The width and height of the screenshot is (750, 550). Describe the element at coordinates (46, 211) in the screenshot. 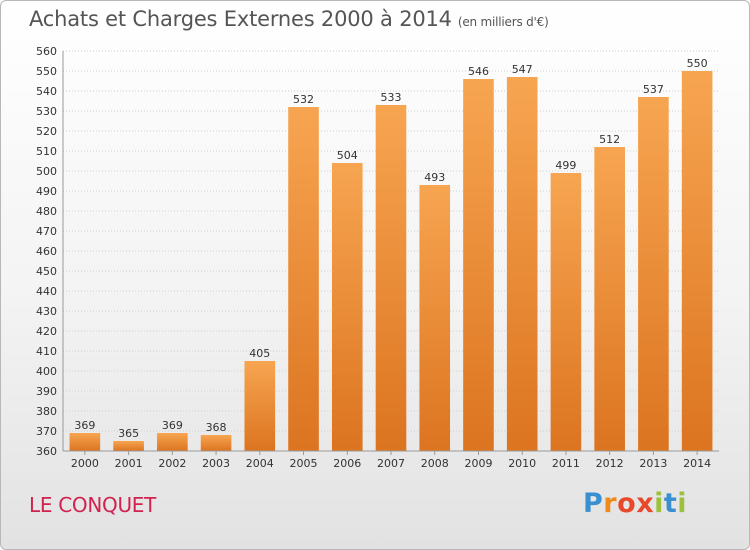

I see `y-tick-label: 480` at that location.